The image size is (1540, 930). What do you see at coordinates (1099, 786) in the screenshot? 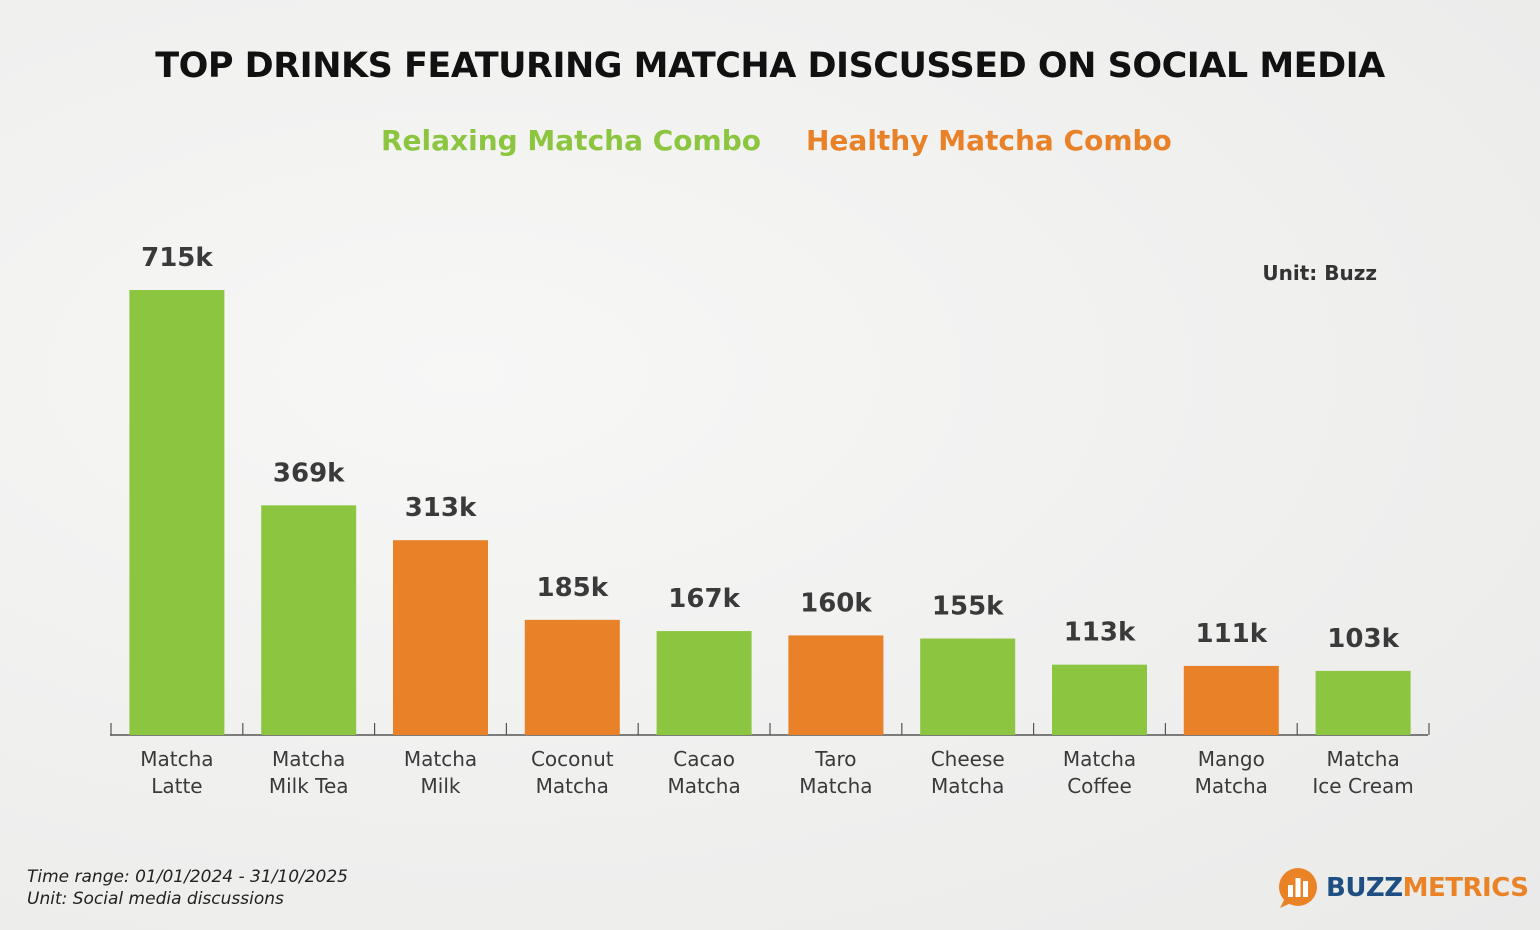
I see `category-label-7-line-1: Coffee` at bounding box center [1099, 786].